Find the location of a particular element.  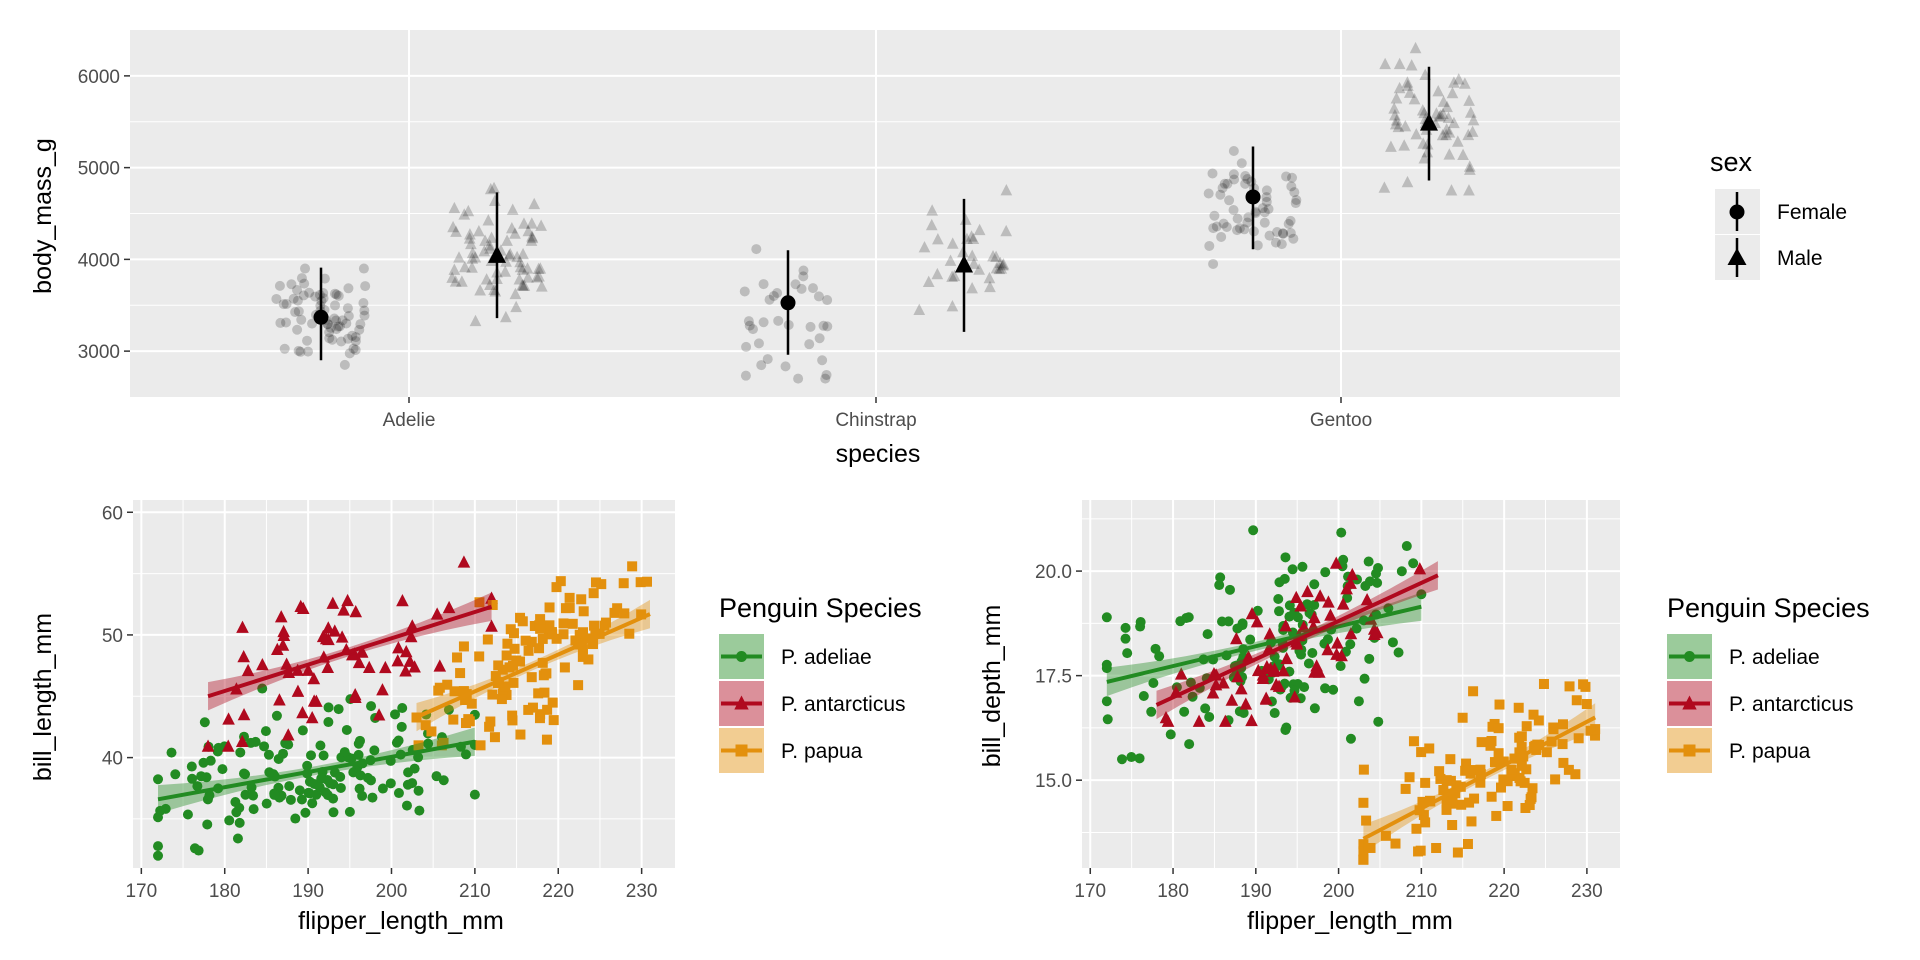

y-tick-label: 15.0 is located at coordinates (1053, 781).